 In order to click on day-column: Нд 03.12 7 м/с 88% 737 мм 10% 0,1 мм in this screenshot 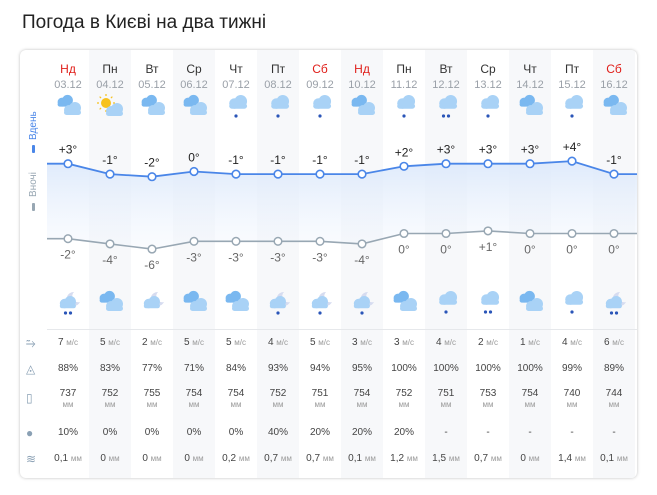, I will do `click(68, 264)`.